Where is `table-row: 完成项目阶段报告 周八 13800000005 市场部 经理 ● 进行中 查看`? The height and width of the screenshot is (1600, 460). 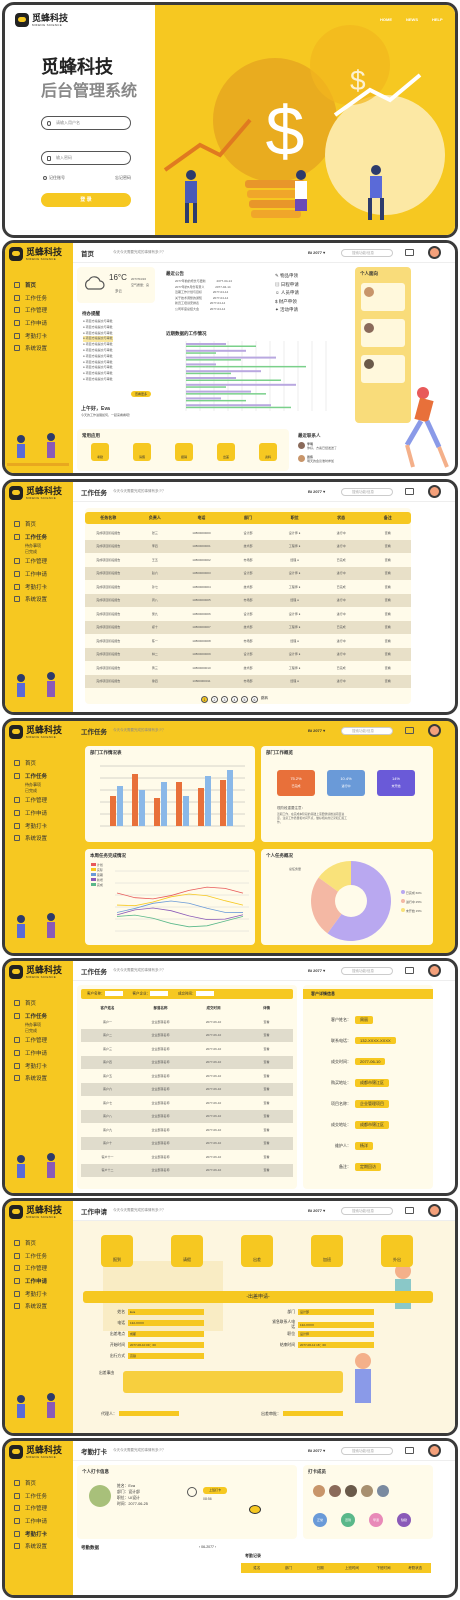 table-row: 完成项目阶段报告 周八 13800000005 市场部 经理 ● 进行中 查看 is located at coordinates (248, 600).